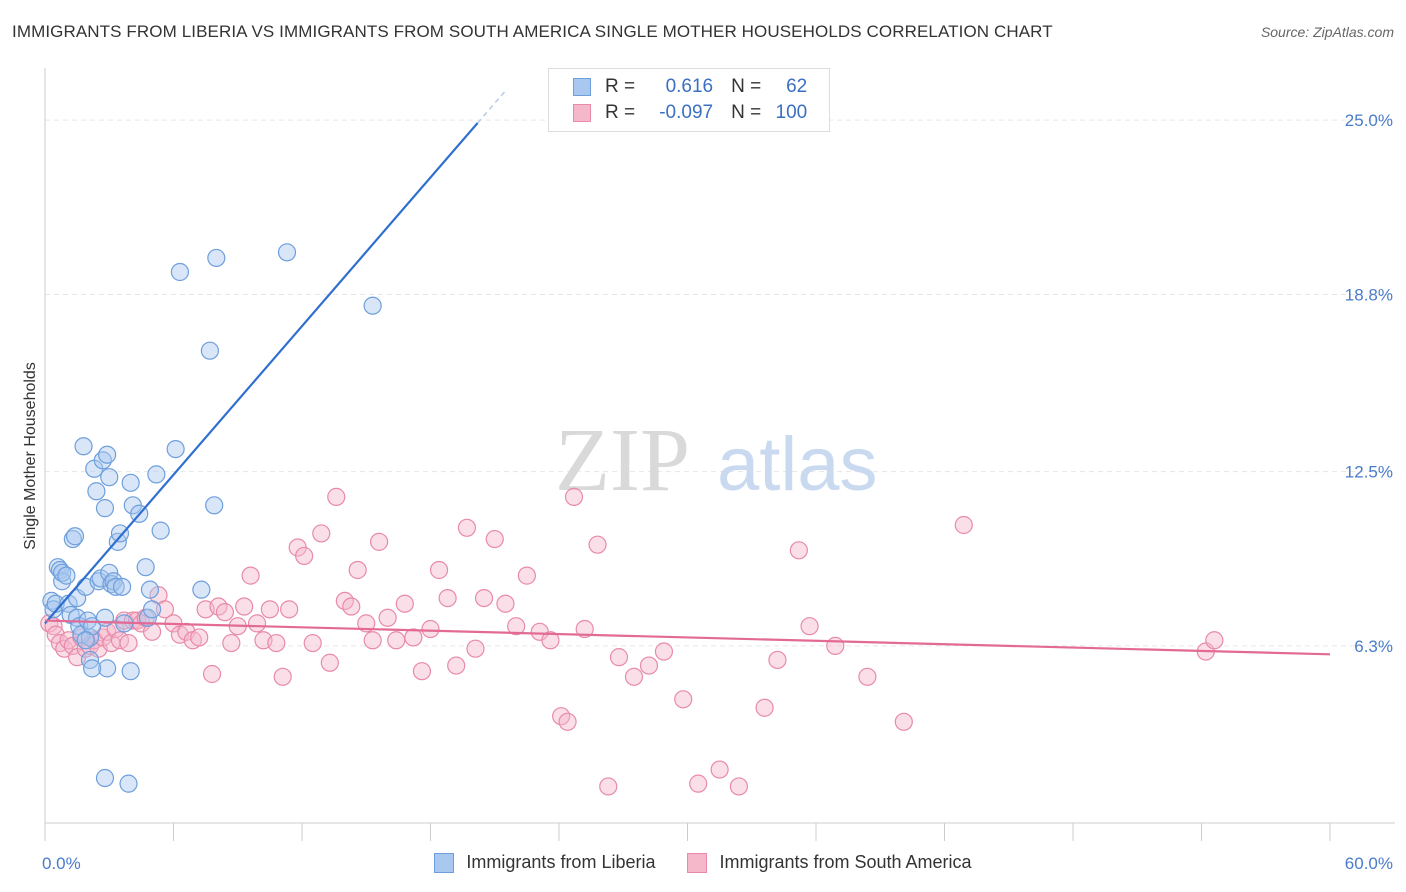 This screenshot has width=1406, height=892. I want to click on y-tick-label-2: 18.8%, so click(1369, 294).